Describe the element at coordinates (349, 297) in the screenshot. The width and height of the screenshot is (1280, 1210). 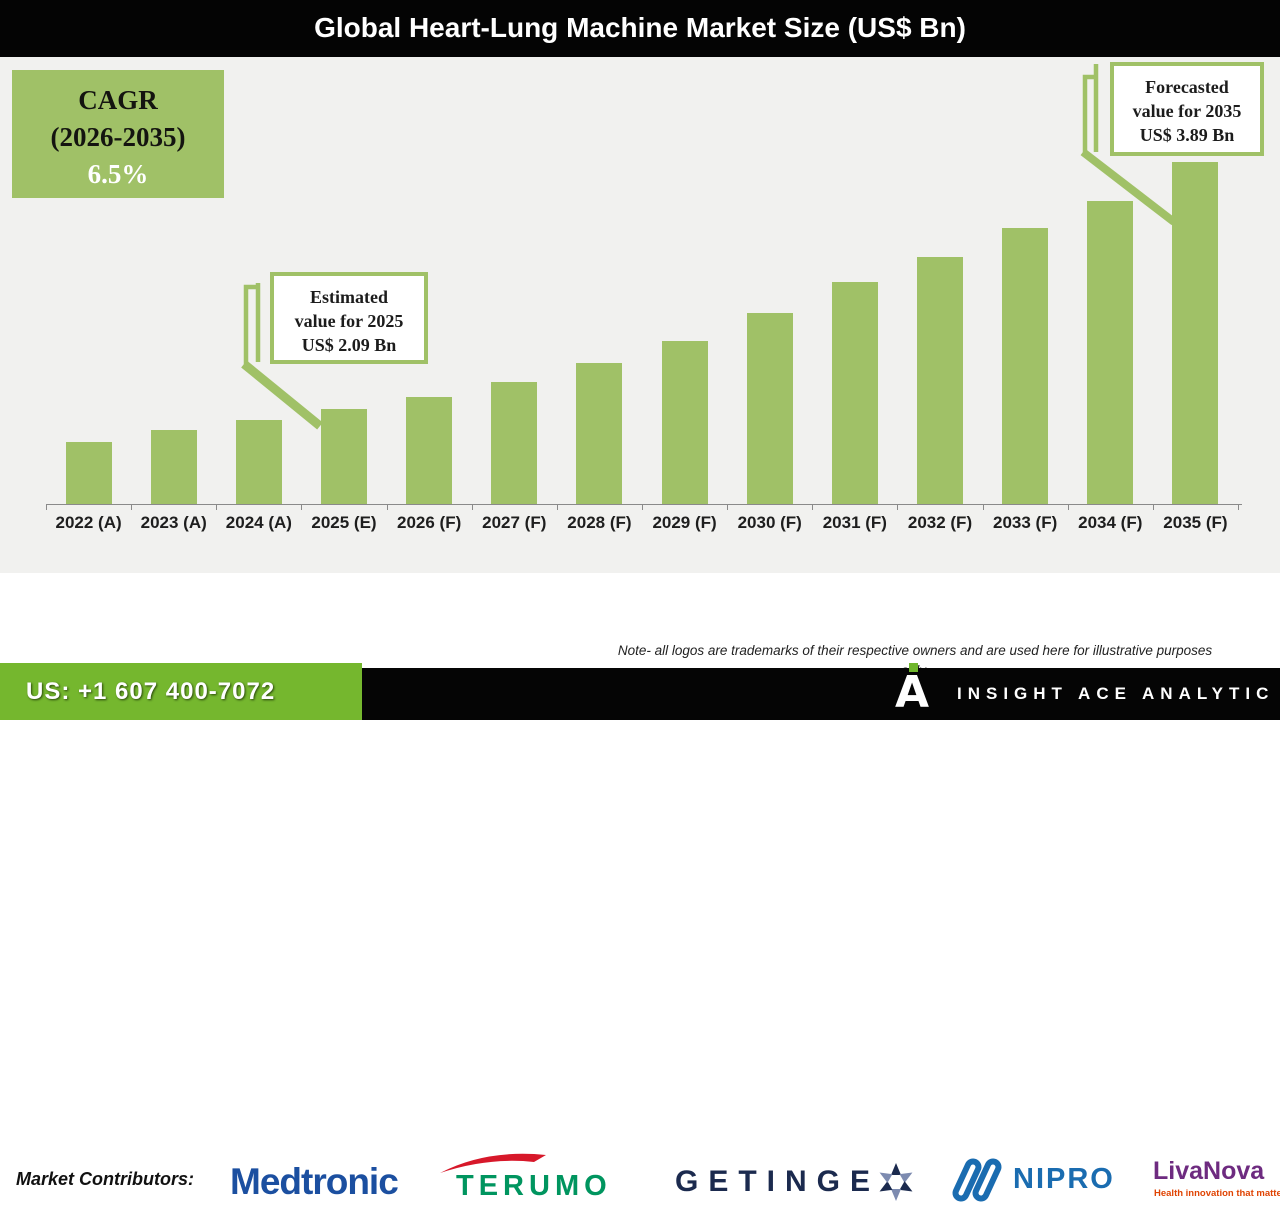
I see `estimated-line1: Estimated` at that location.